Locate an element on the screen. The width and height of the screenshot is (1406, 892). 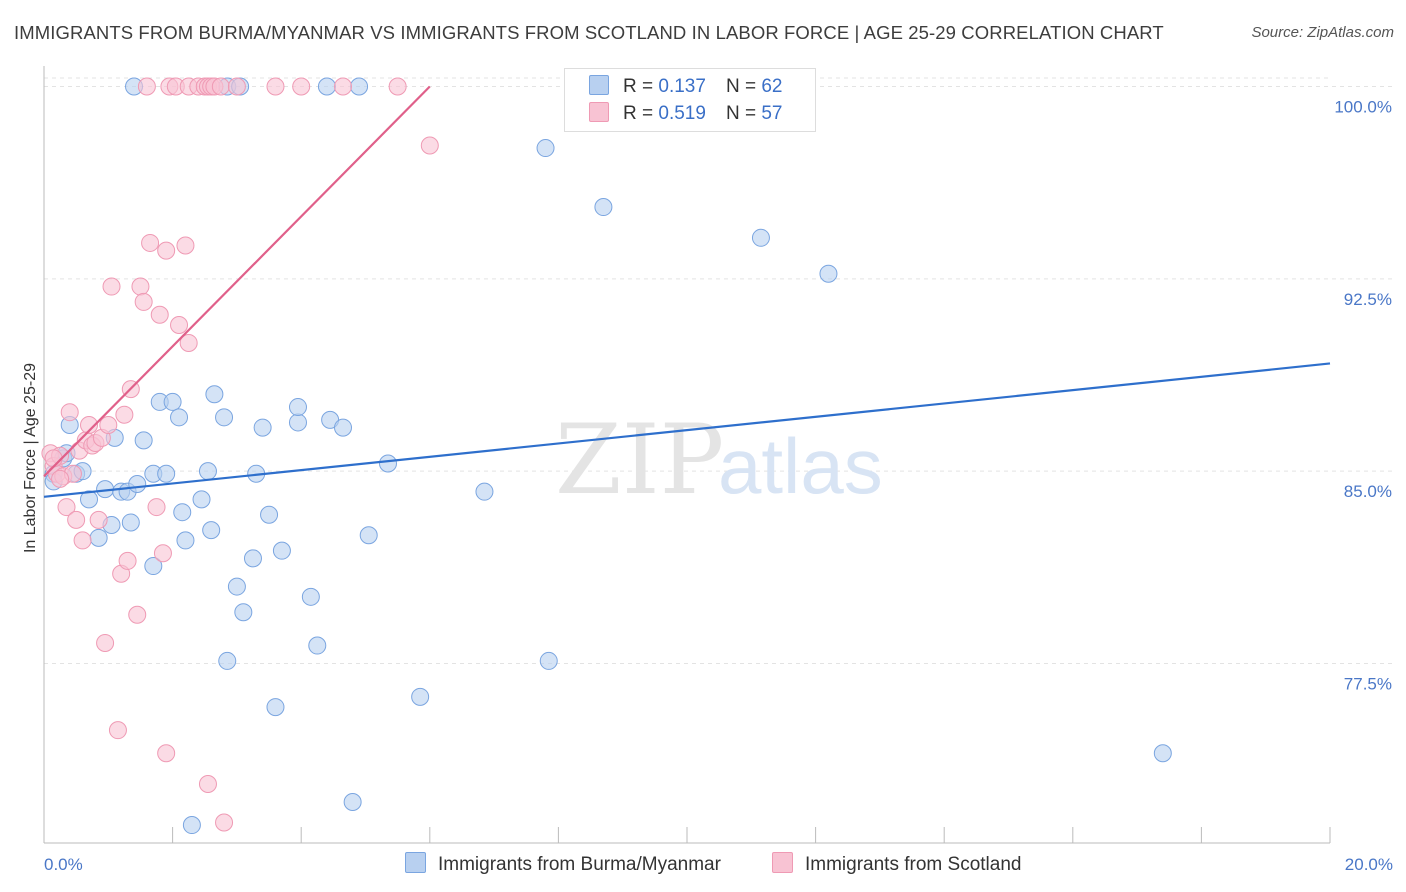
y-tick-label: 85.0% is located at coordinates (1368, 491).